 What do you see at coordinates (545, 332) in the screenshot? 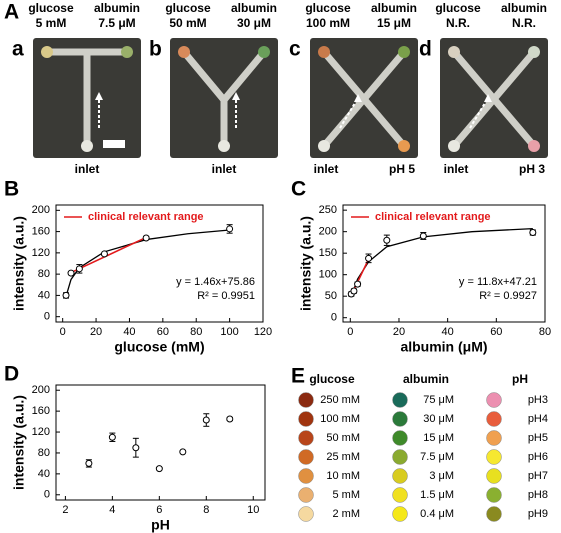
I see `x-tick-label: 80` at bounding box center [545, 332].